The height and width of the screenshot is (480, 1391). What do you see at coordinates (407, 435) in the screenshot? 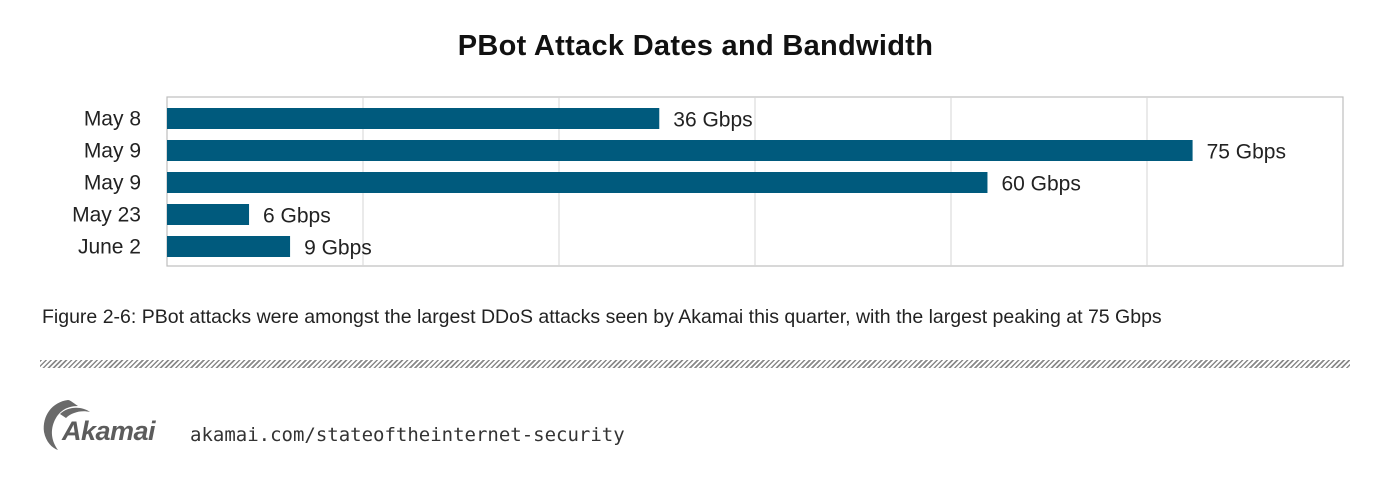
I see `footer-url: akamai.com/stateoftheinternet-security` at bounding box center [407, 435].